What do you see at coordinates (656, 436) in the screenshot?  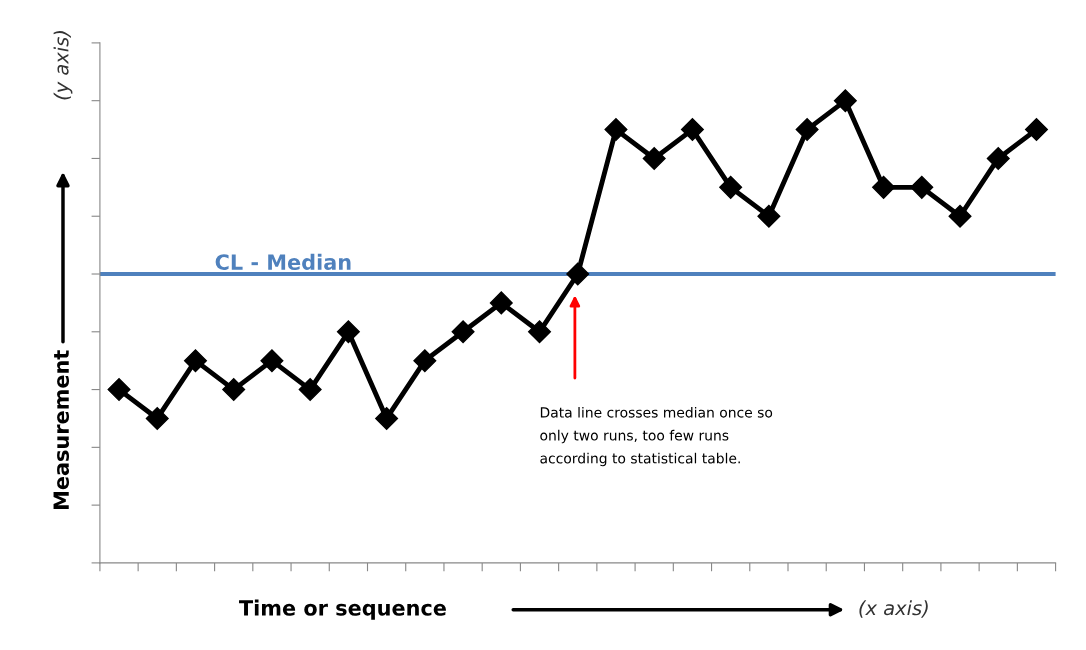 I see `annotation: Data line crosses median once so only two runs, too few runs according to statistical table.` at bounding box center [656, 436].